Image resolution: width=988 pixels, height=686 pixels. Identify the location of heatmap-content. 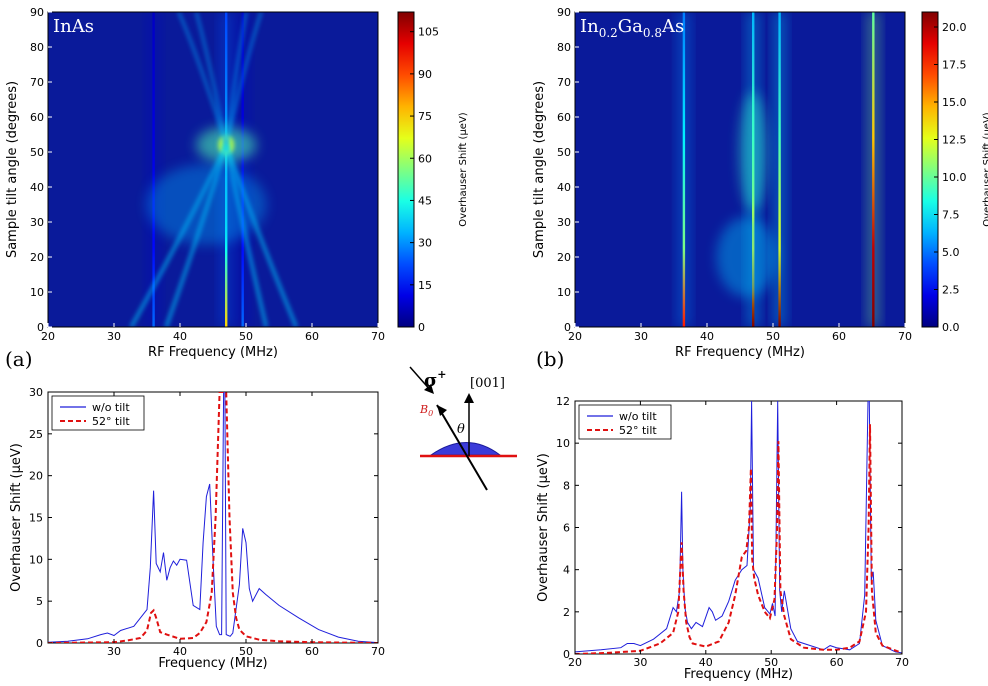
(214, 169).